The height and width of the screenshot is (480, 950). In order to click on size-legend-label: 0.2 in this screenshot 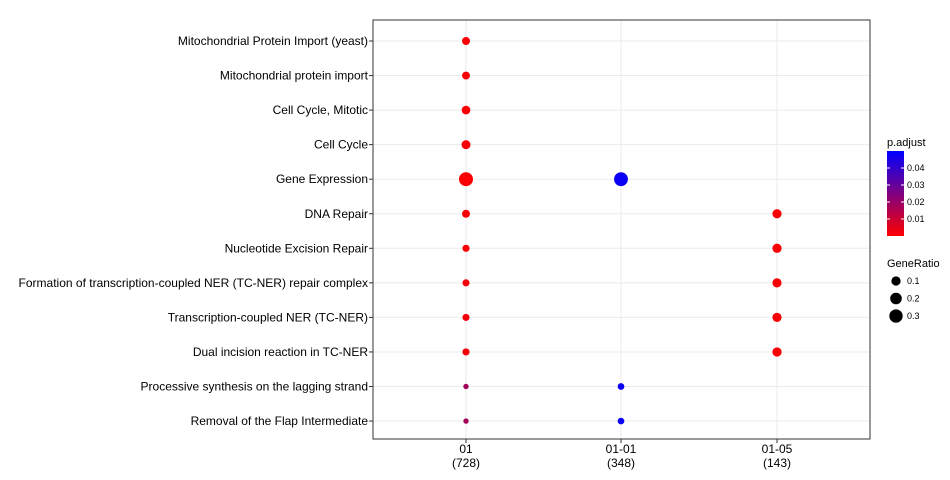, I will do `click(913, 299)`.